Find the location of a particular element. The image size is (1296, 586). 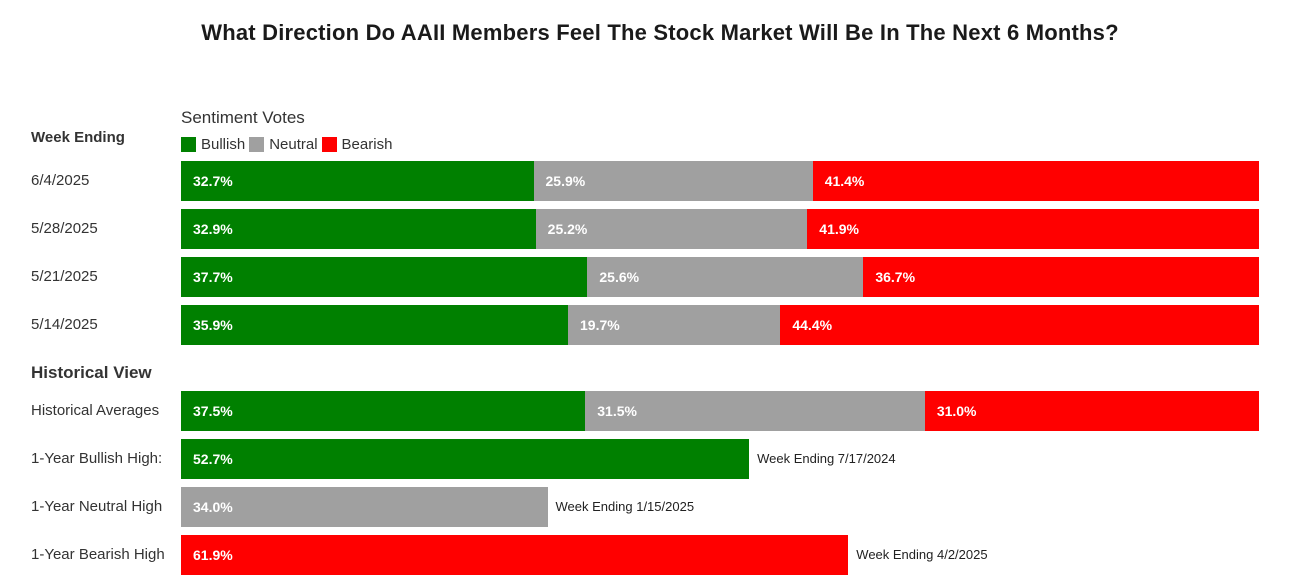

bar-segment-neutral-week-6-4-2025: 25.9% is located at coordinates (673, 181).